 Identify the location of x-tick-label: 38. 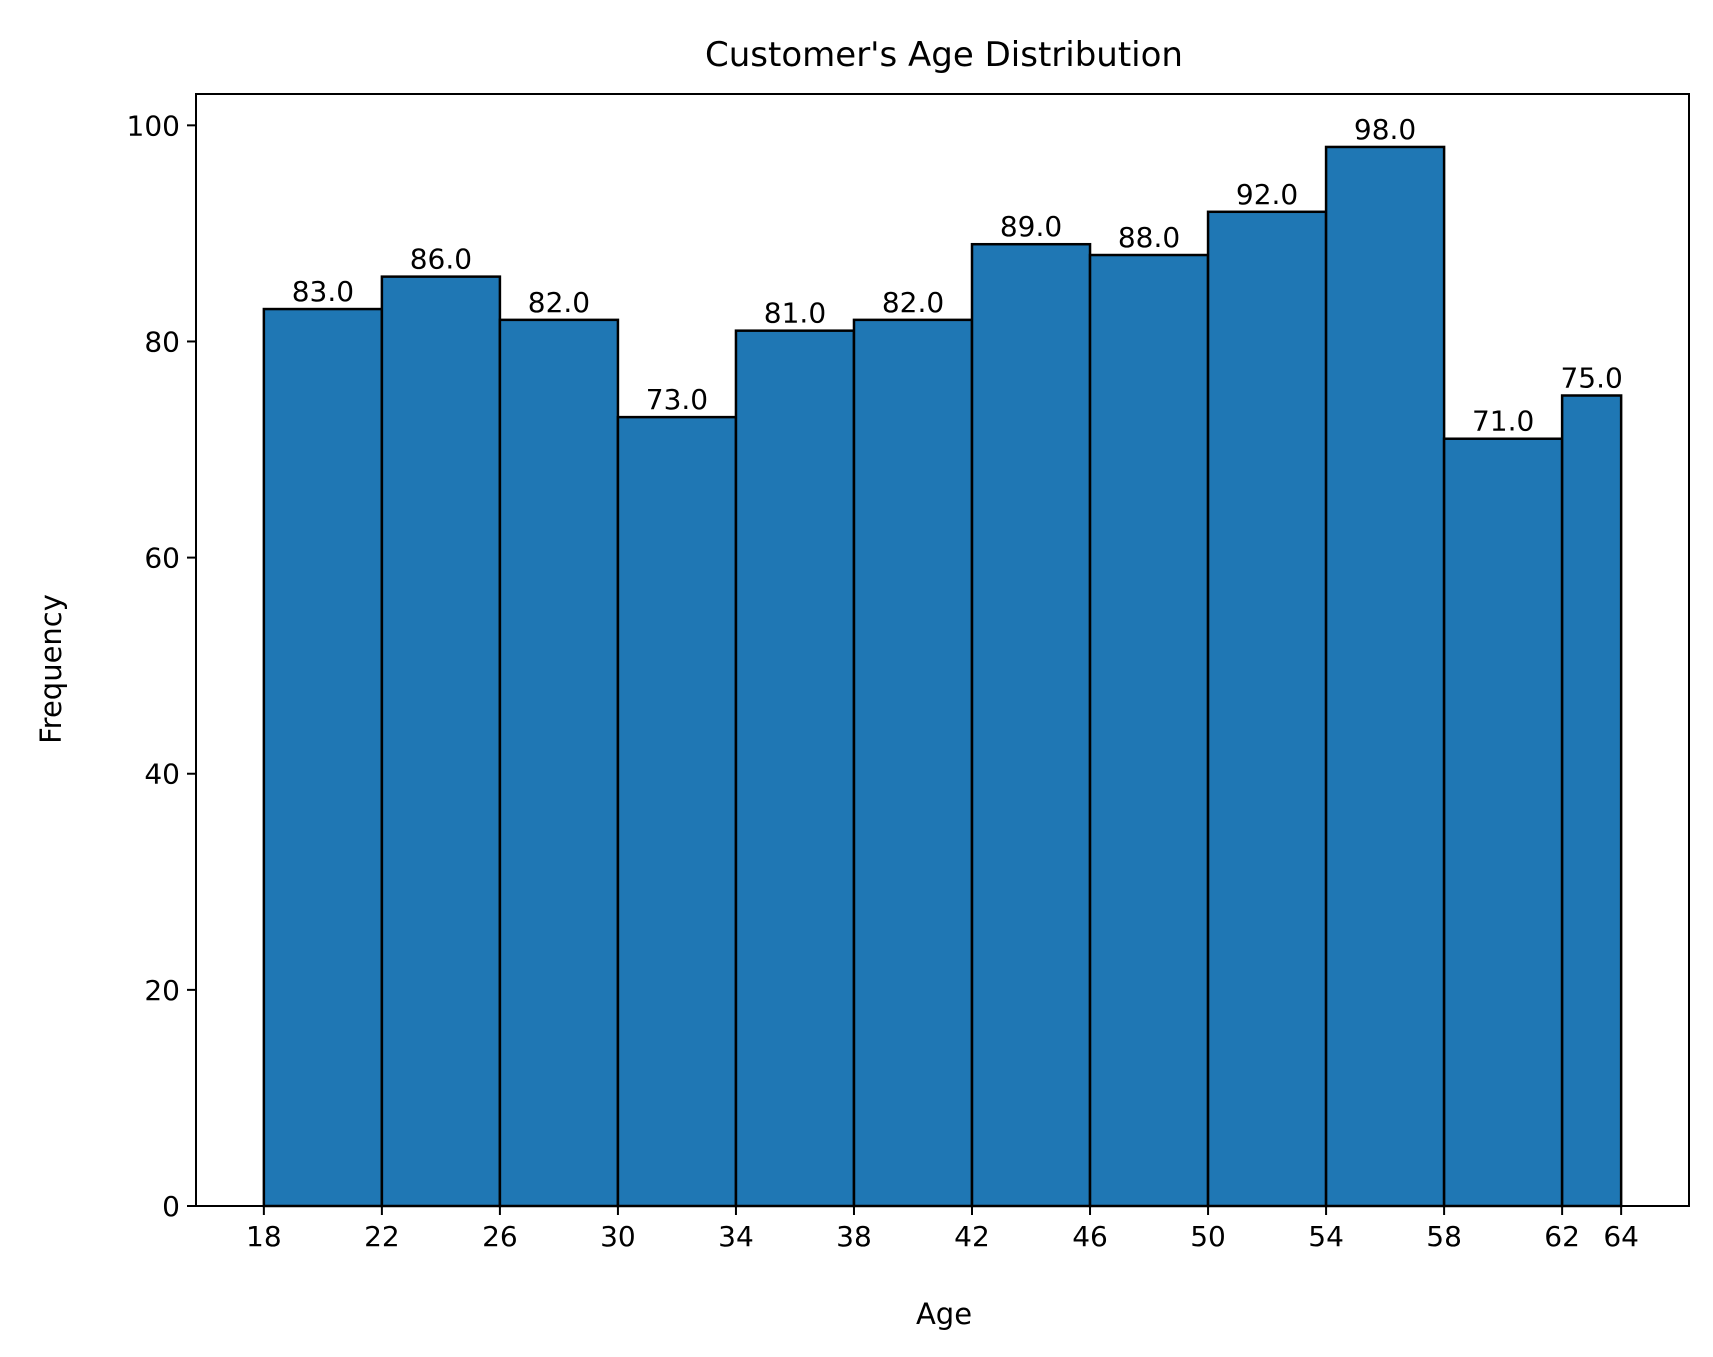
(854, 1236).